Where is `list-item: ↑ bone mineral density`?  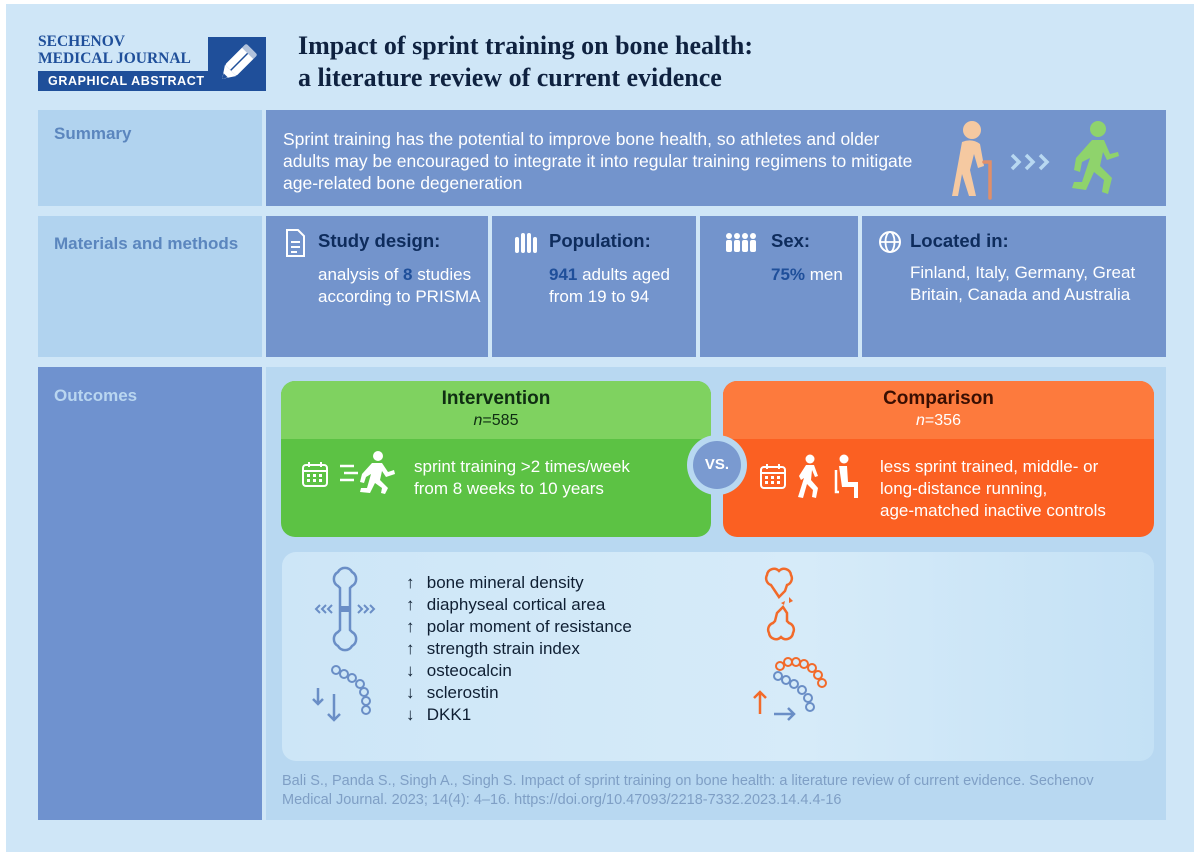
list-item: ↑ bone mineral density is located at coordinates (495, 582).